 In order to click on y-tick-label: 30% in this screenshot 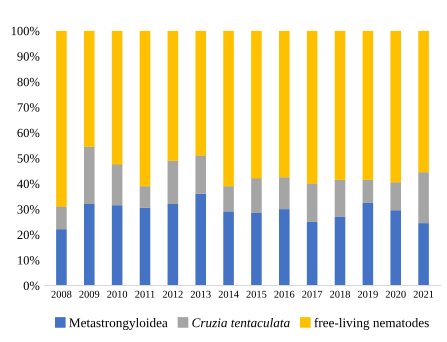, I will do `click(29, 209)`.